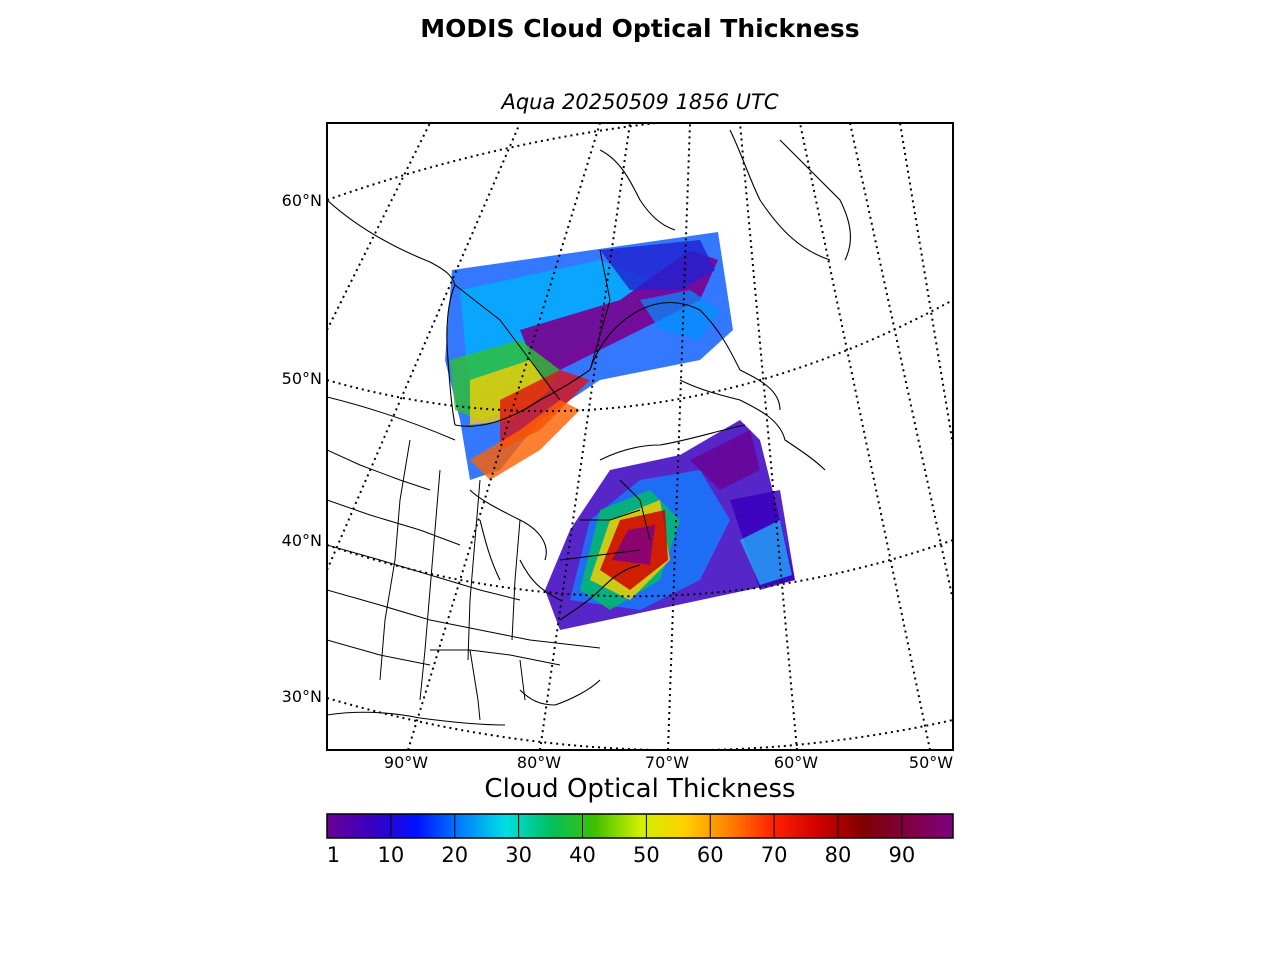 The width and height of the screenshot is (1280, 960). Describe the element at coordinates (902, 855) in the screenshot. I see `colorbar-tick-label: 90` at that location.